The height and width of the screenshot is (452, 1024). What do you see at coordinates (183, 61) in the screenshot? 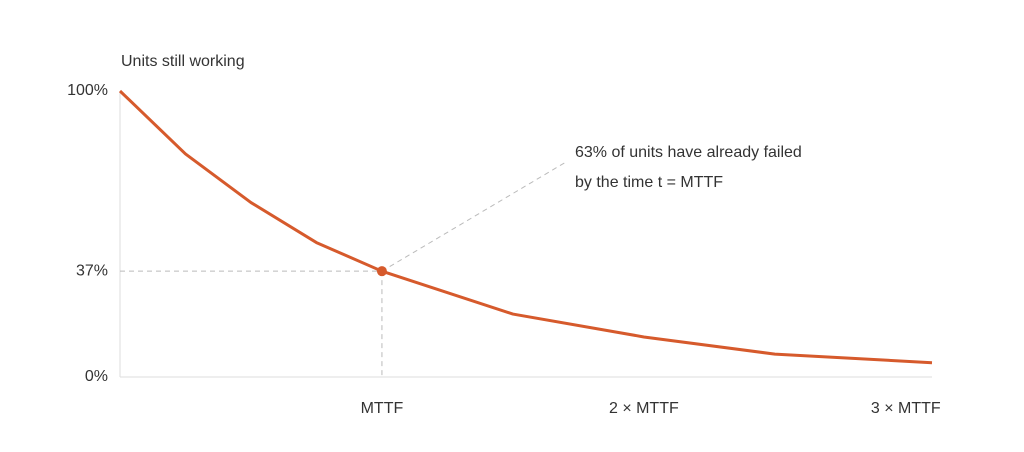
I see `y-axis-label: Units still working` at bounding box center [183, 61].